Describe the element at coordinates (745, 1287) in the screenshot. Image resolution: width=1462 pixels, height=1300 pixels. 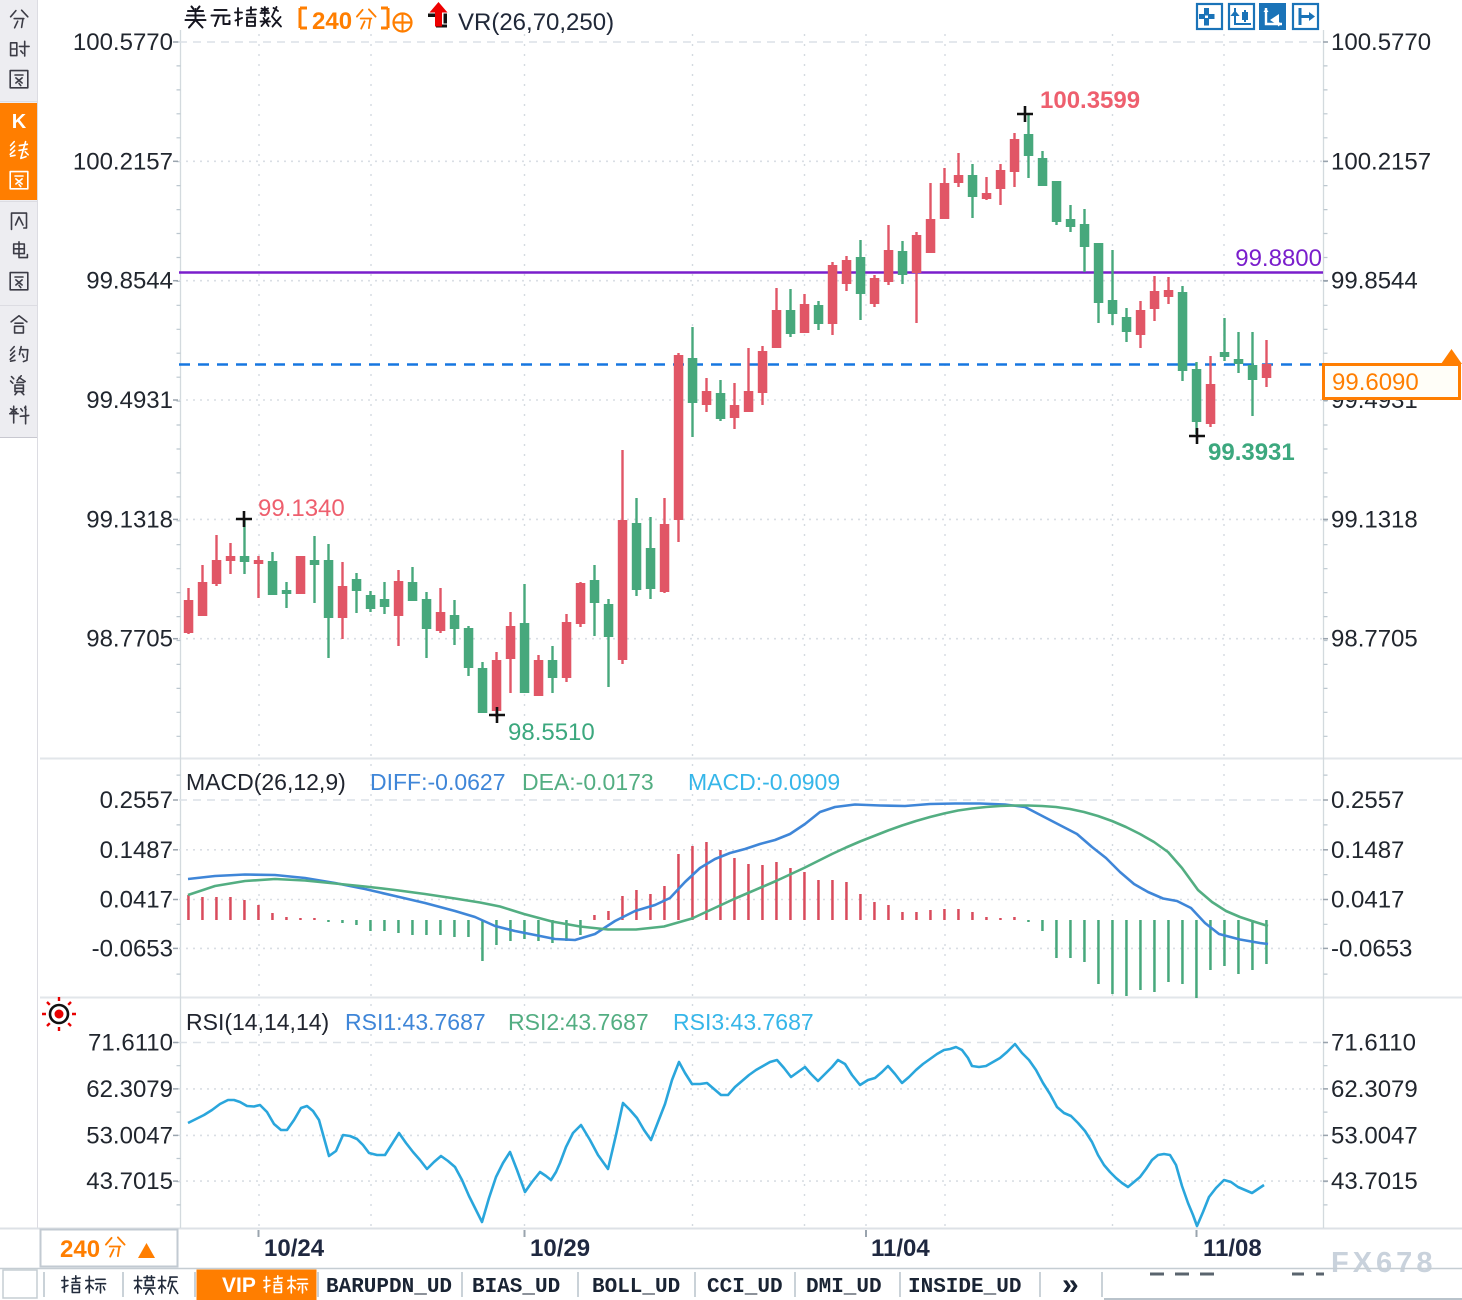
I see `svg-text: CCI_UD` at that location.